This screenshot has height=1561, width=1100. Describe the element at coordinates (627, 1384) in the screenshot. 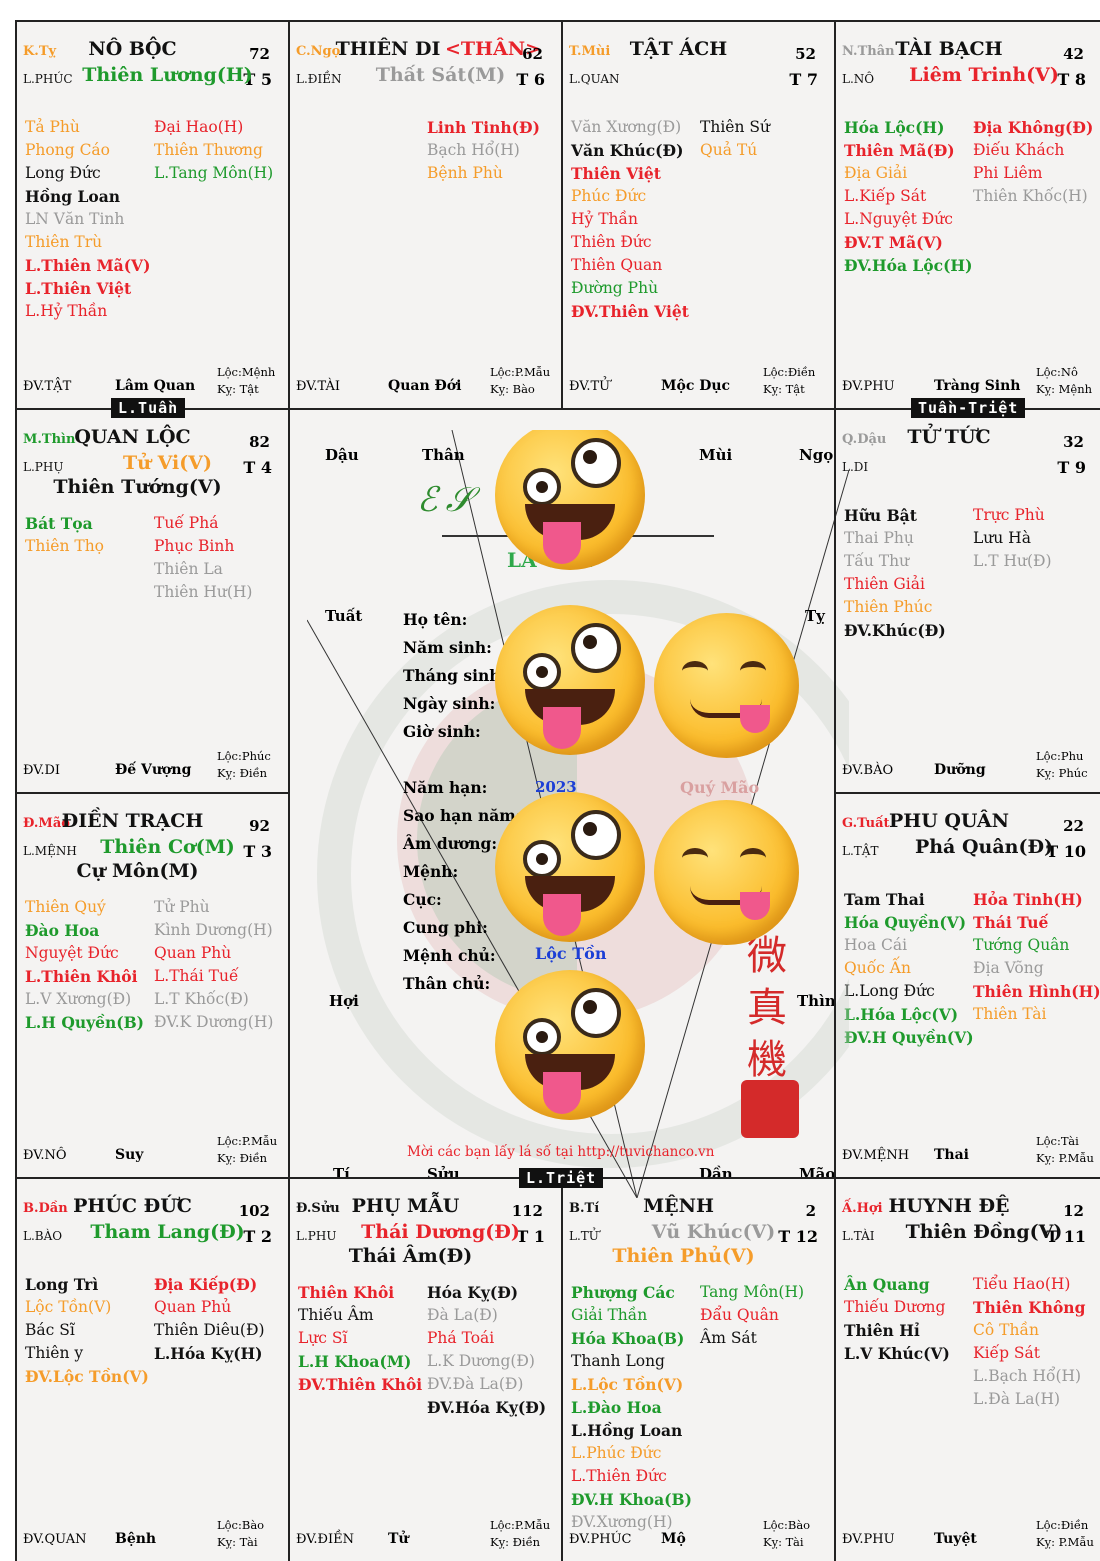

I see `star-item: L.Lộc Tồn(V)` at that location.